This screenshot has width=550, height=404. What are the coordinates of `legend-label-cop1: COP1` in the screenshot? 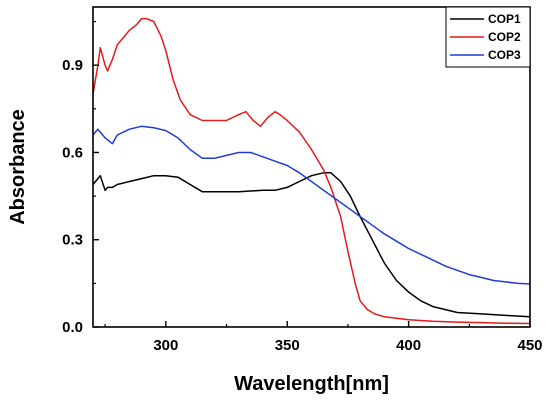 It's located at (504, 19).